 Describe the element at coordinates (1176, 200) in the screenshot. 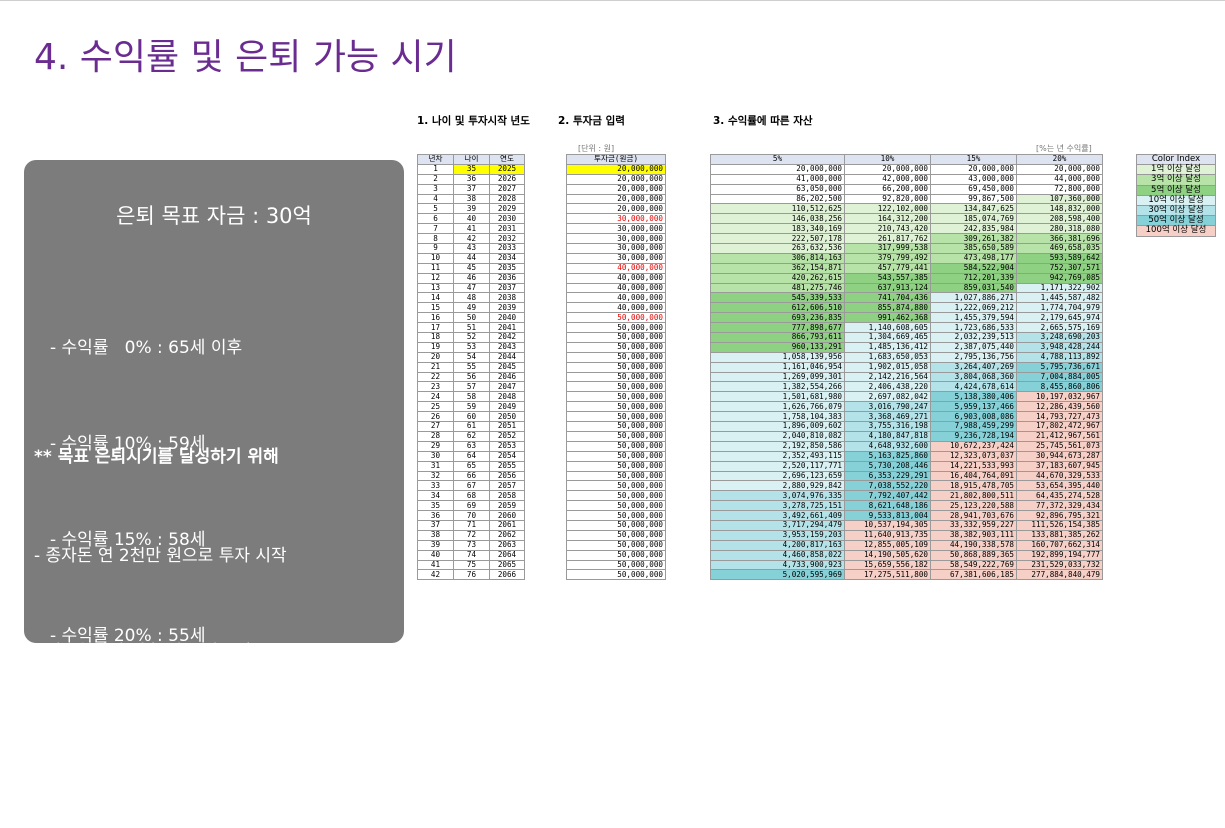

I see `legend-row: 10억 이상 달성` at that location.